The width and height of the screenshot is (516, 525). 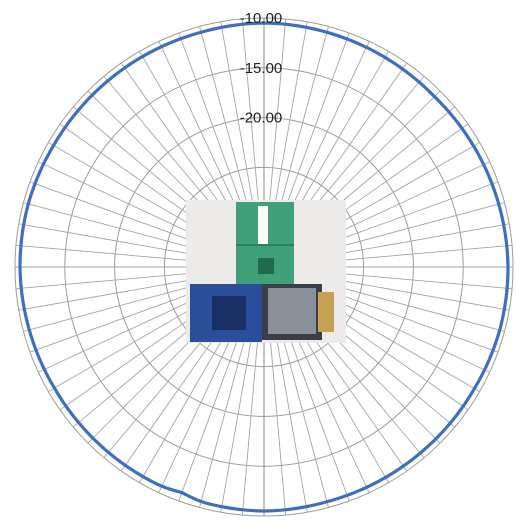 I want to click on r-tick-label: -15.00, so click(x=261, y=68).